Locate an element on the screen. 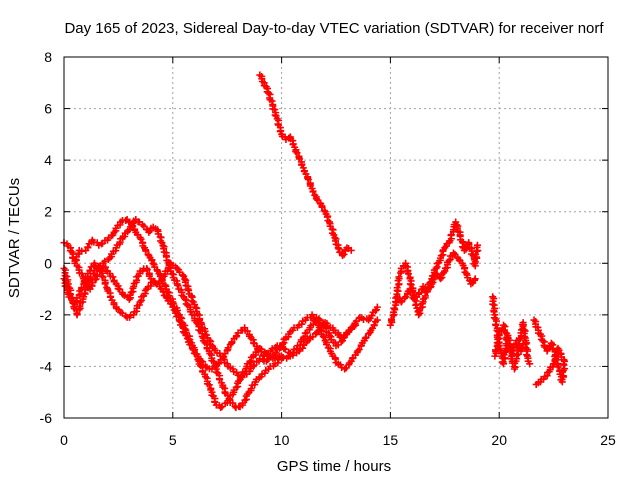 This screenshot has width=640, height=480. x-tick-label: 25 is located at coordinates (608, 440).